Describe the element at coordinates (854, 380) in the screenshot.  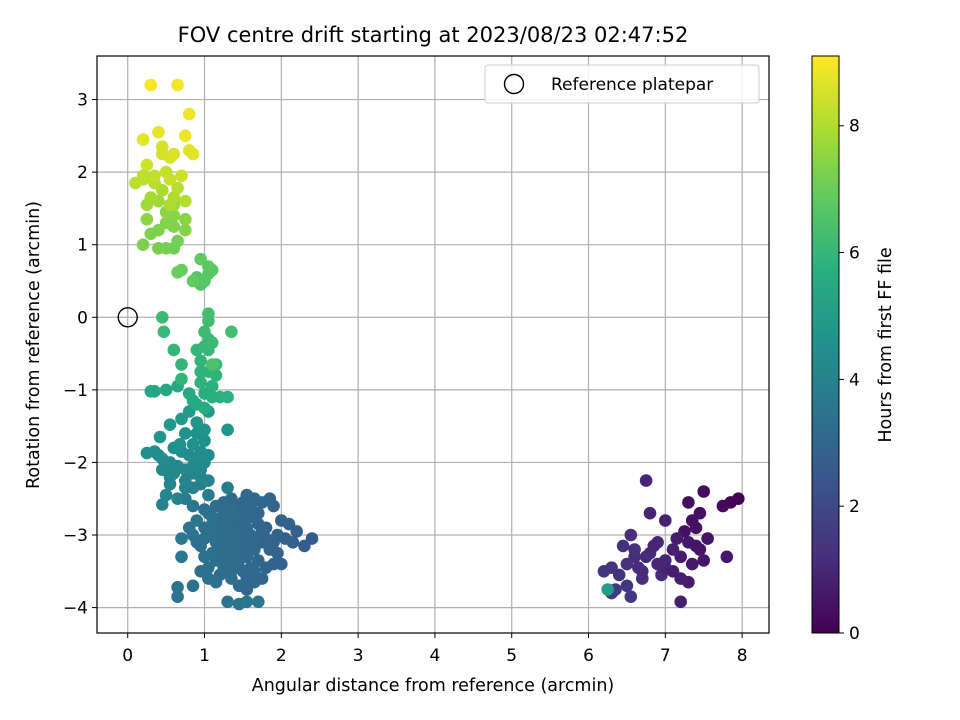
I see `colorbar-tick-label: 4` at that location.